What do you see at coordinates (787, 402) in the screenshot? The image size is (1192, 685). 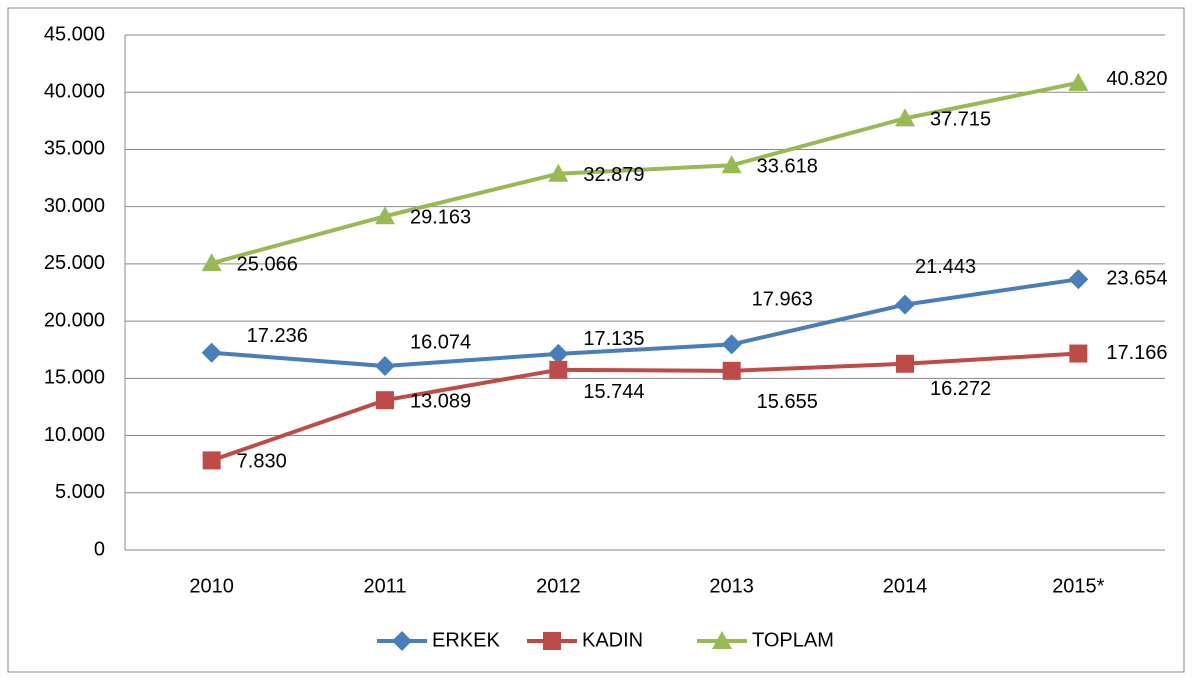 I see `data-label: 15.655` at bounding box center [787, 402].